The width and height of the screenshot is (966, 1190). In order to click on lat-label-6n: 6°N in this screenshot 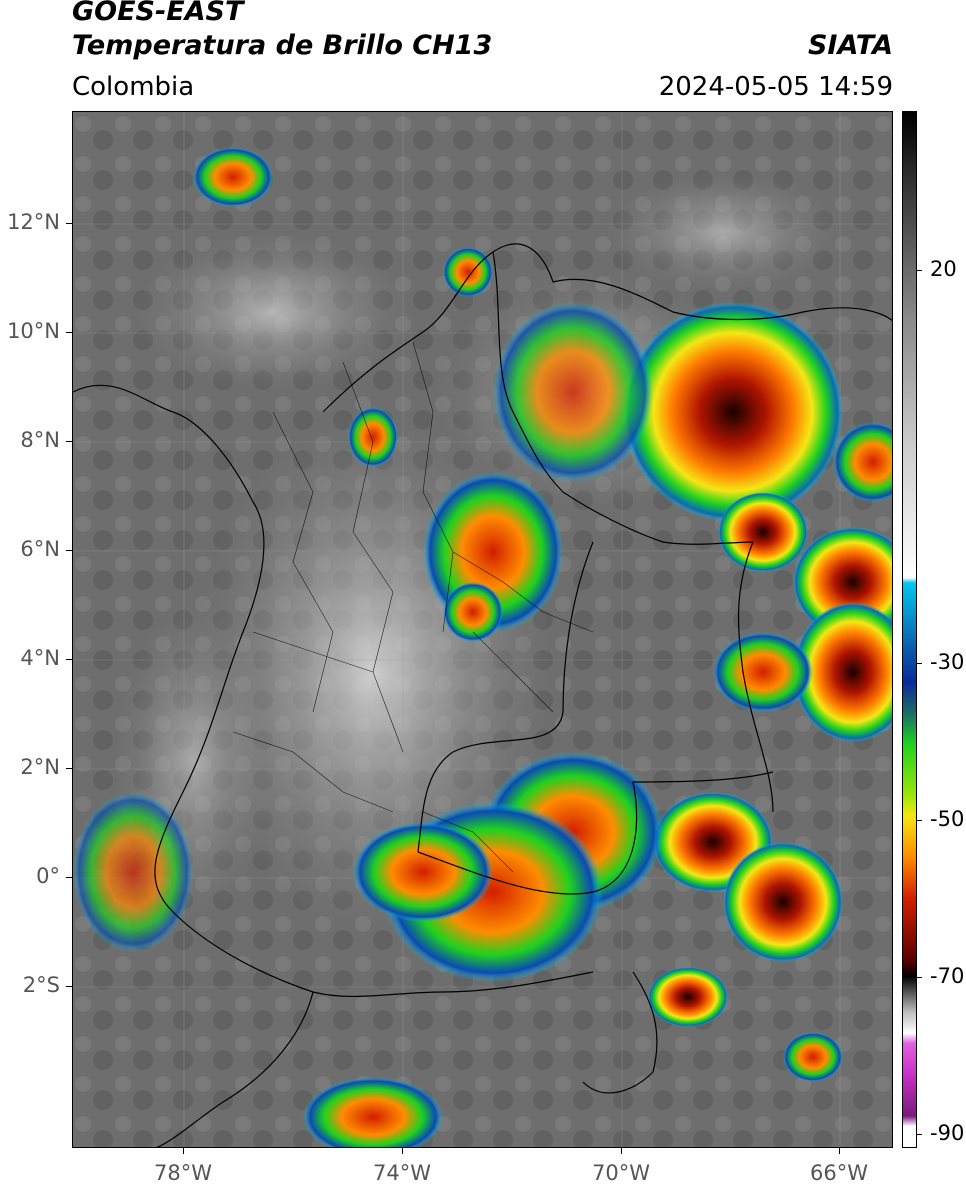, I will do `click(40, 549)`.